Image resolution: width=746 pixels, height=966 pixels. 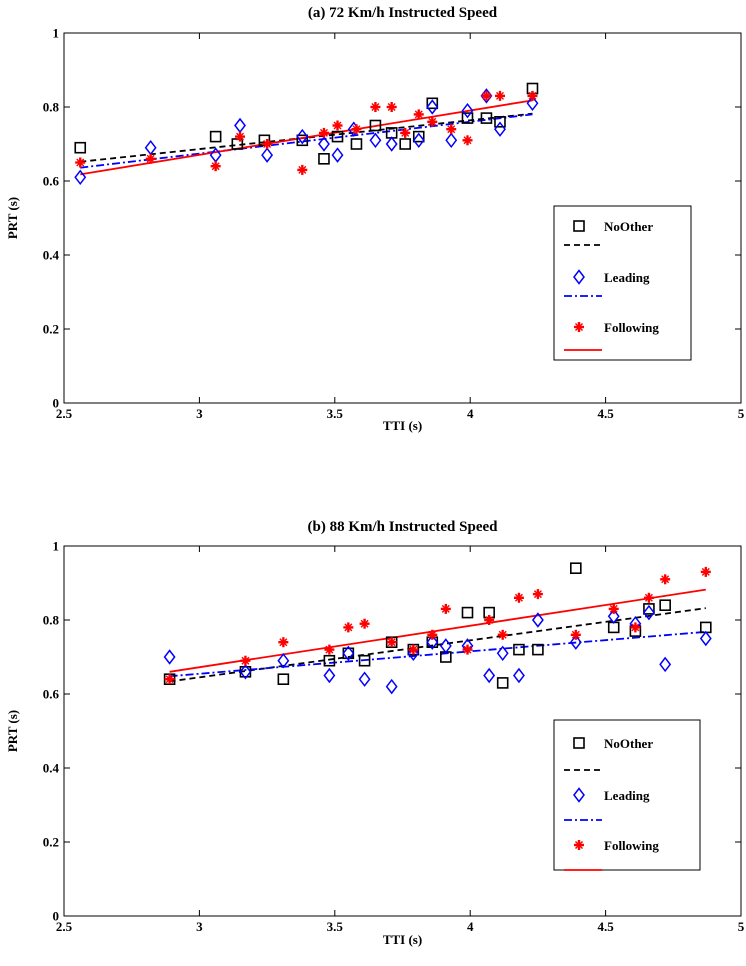 What do you see at coordinates (402, 527) in the screenshot?
I see `chart-title: (b) 88 Km/h Instructed Speed` at bounding box center [402, 527].